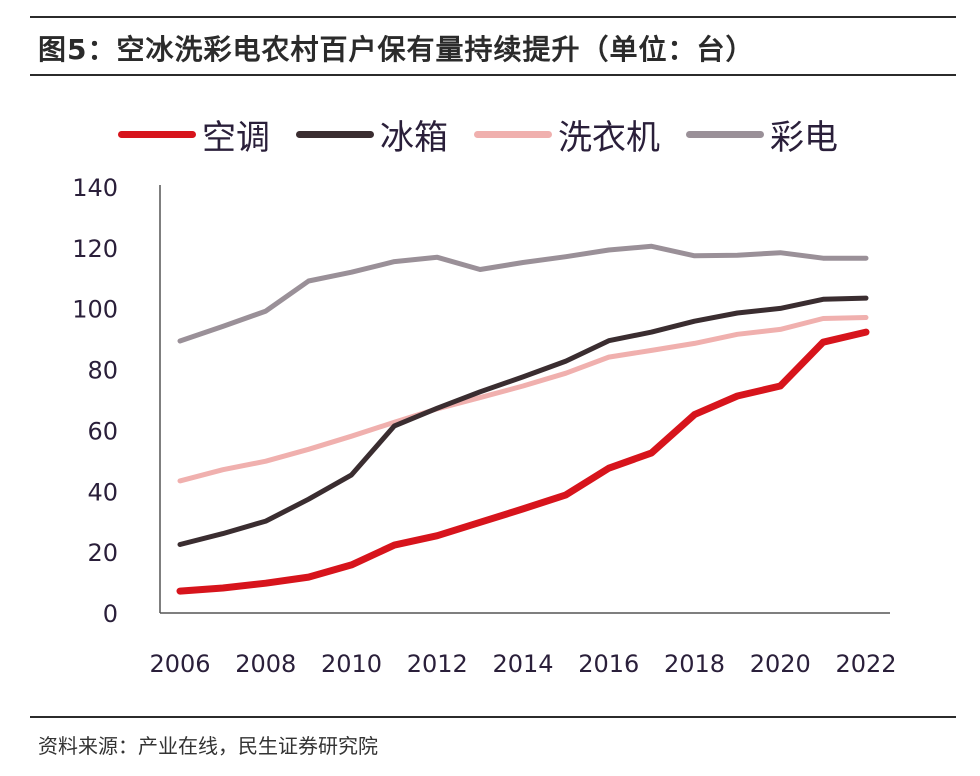 Image resolution: width=980 pixels, height=776 pixels. I want to click on y-tick-label: 0, so click(110, 614).